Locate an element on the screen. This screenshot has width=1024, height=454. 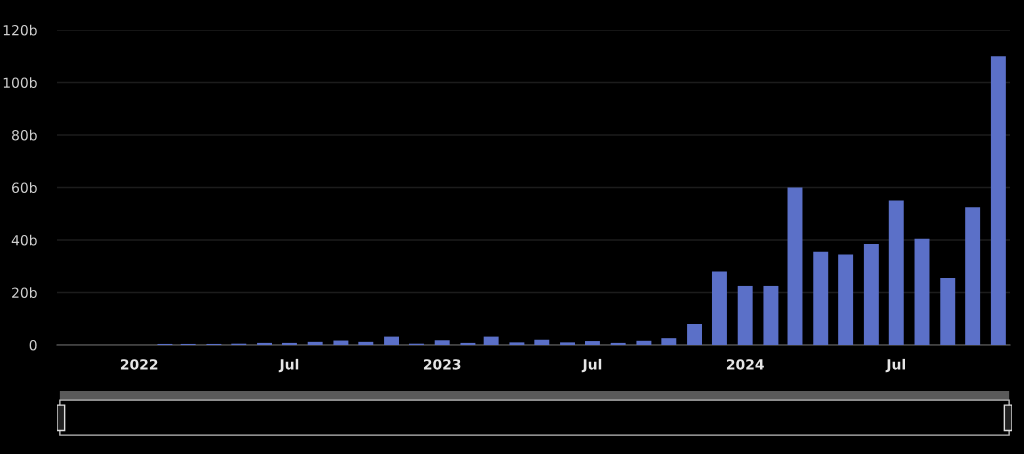
y-tick-label: 120b is located at coordinates (20, 30).